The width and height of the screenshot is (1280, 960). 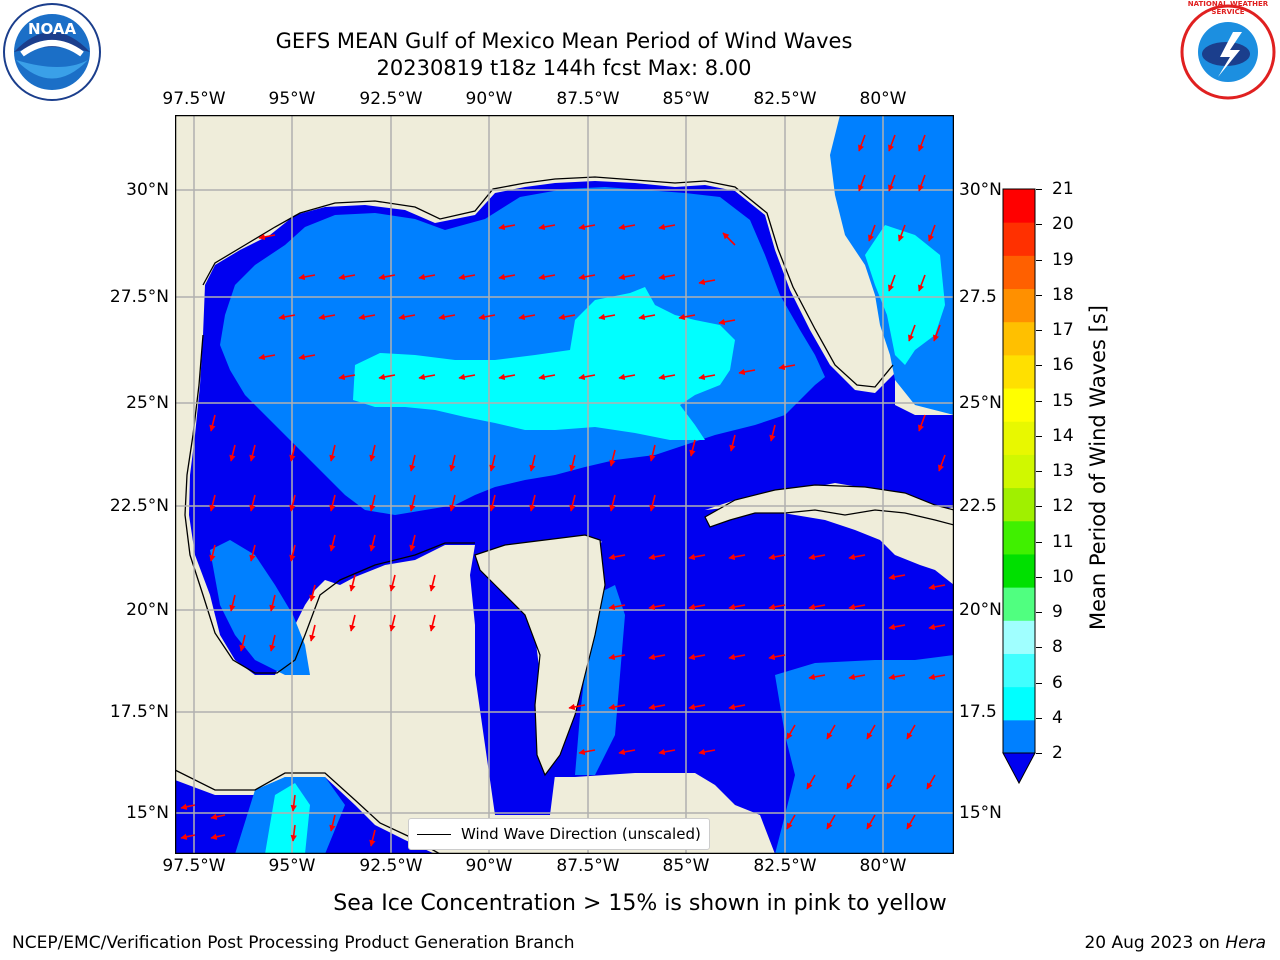 I want to click on colorbar-tick-label: 8, so click(x=1057, y=647).